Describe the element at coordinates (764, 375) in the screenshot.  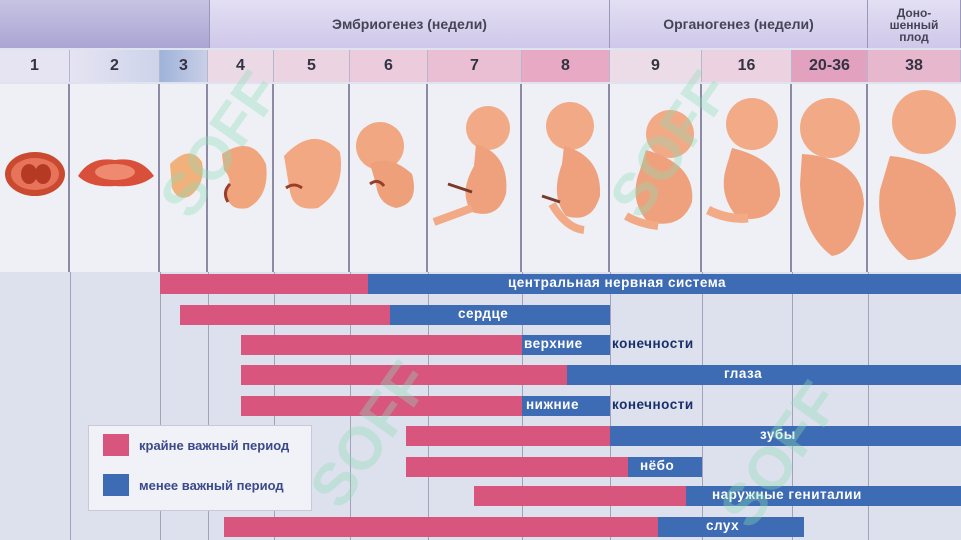
I see `bar-eyes-less` at that location.